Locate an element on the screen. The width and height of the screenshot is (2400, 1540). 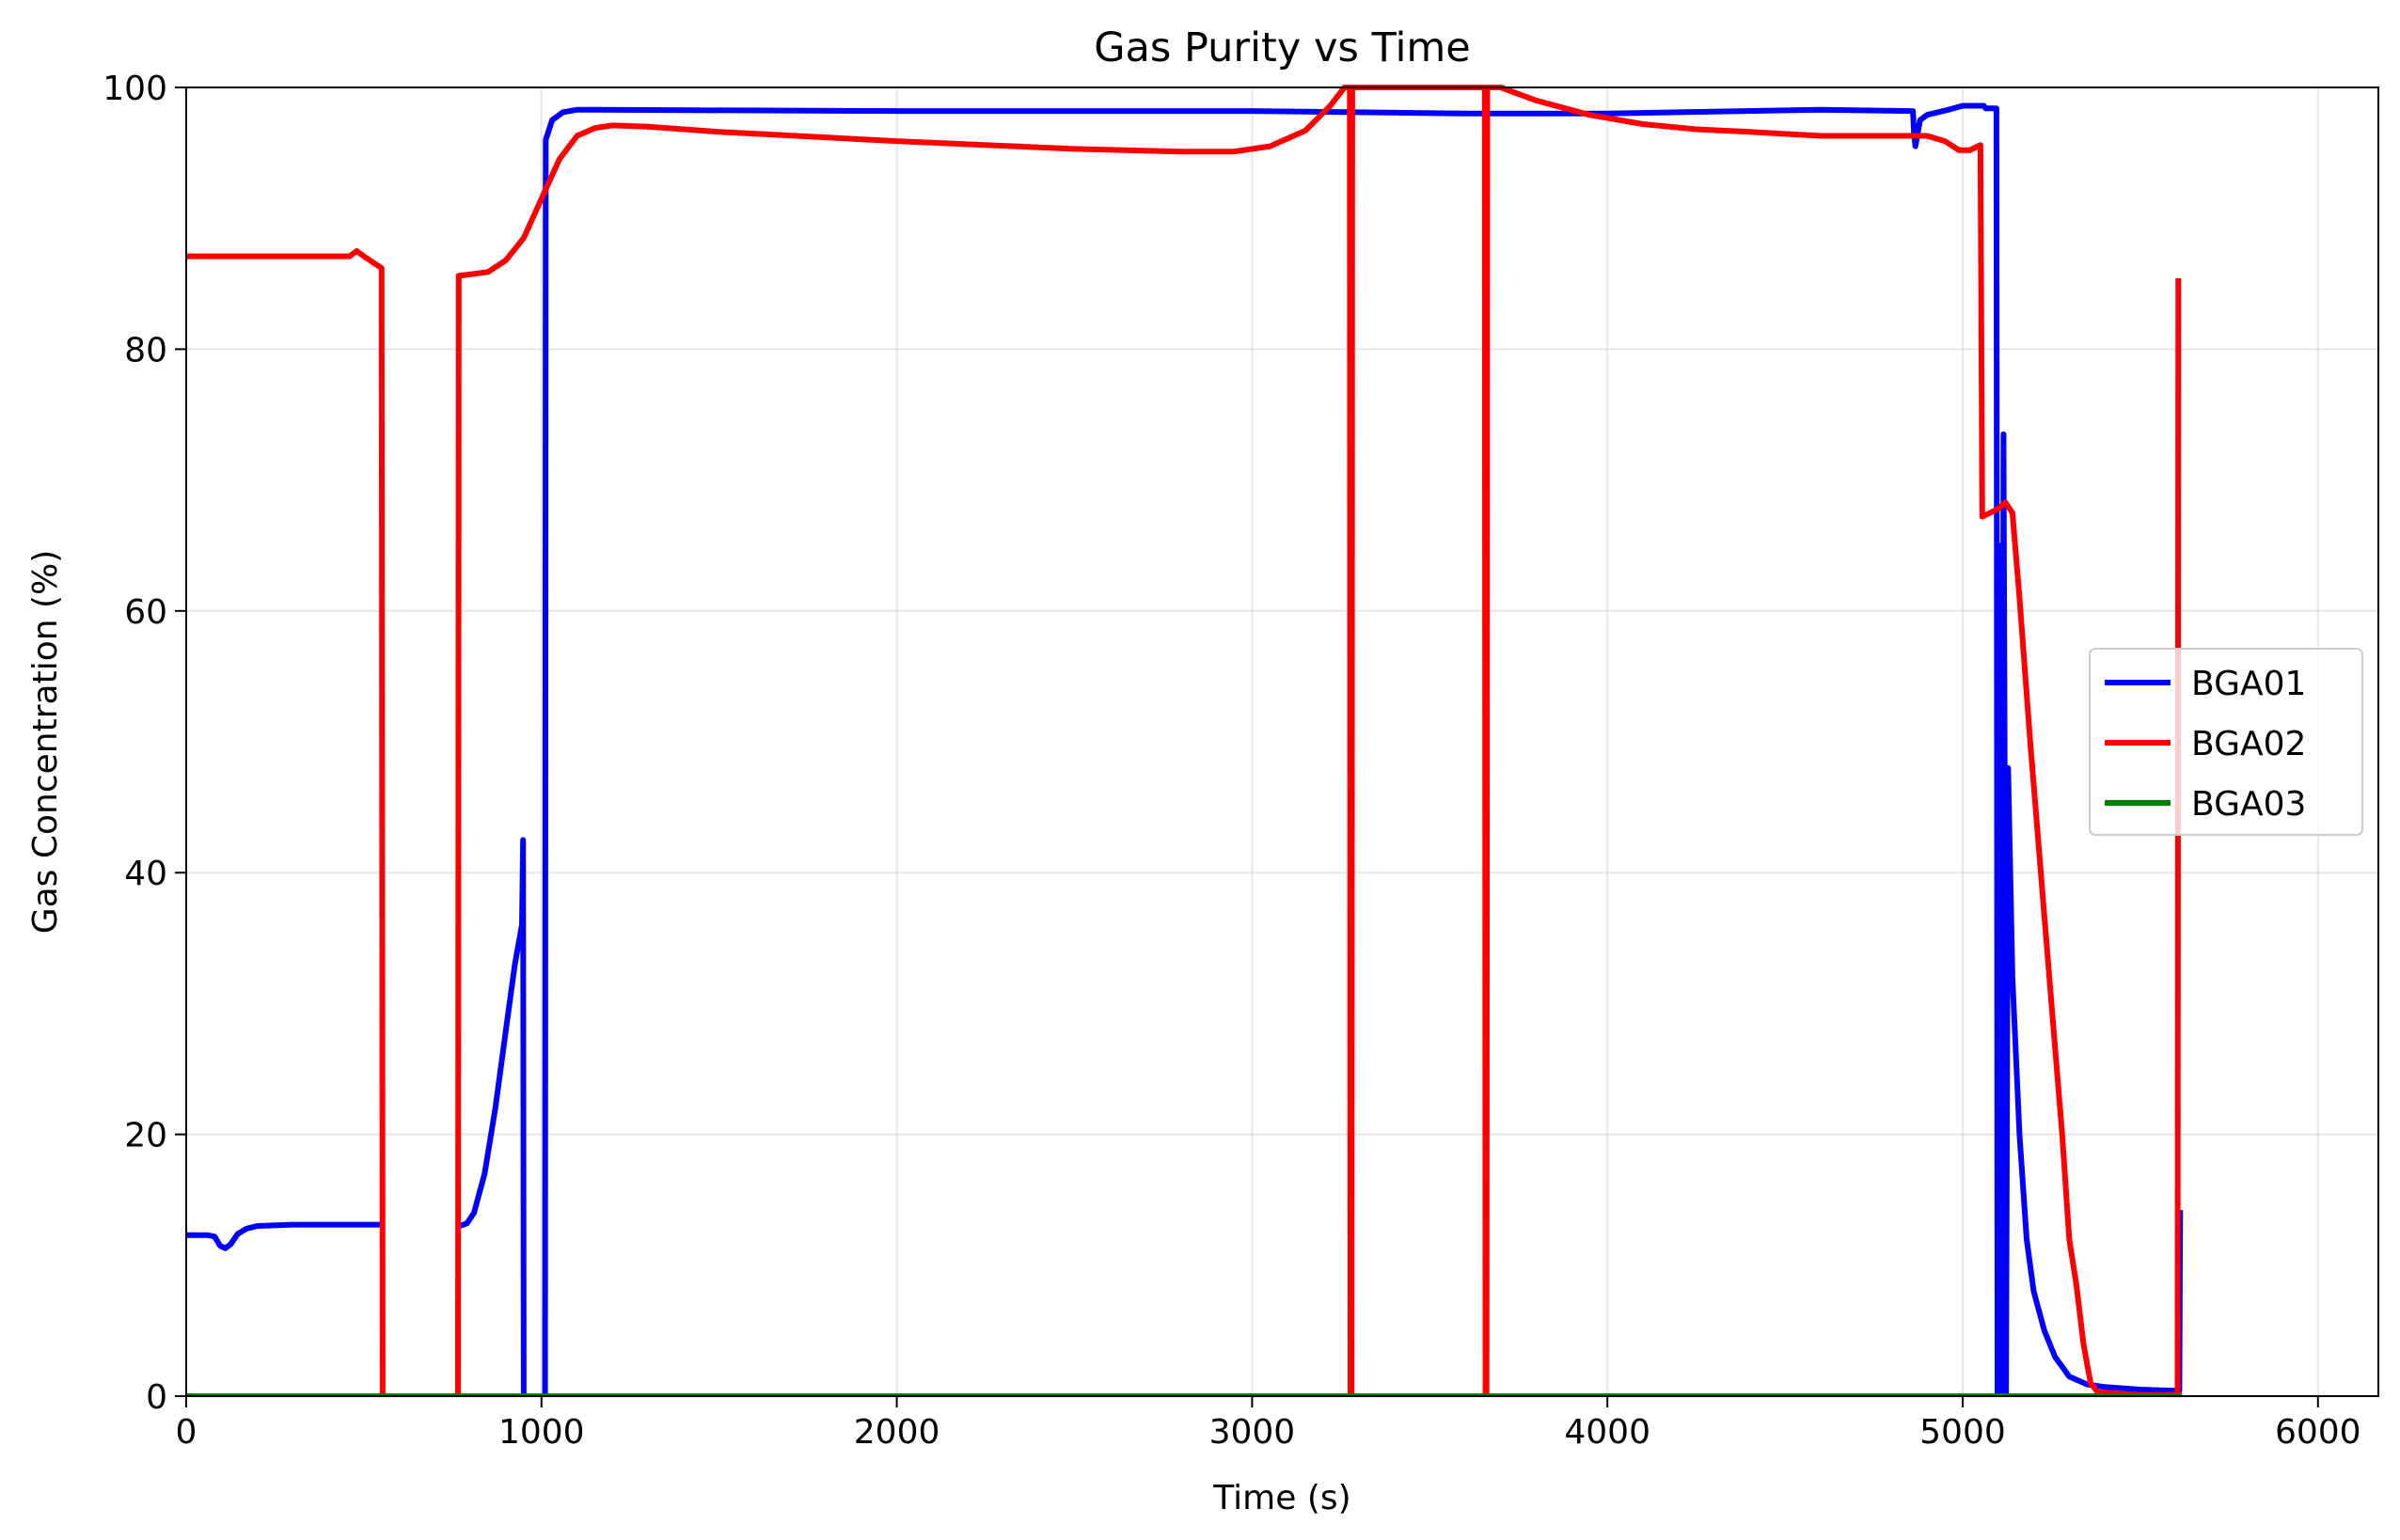
x-tick-label: 3000 is located at coordinates (1252, 1432).